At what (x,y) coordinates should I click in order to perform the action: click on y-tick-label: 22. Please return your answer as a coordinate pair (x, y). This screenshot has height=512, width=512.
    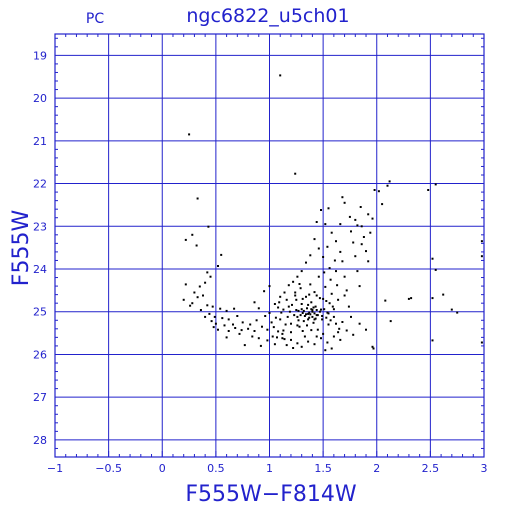
    Looking at the image, I should click on (40, 184).